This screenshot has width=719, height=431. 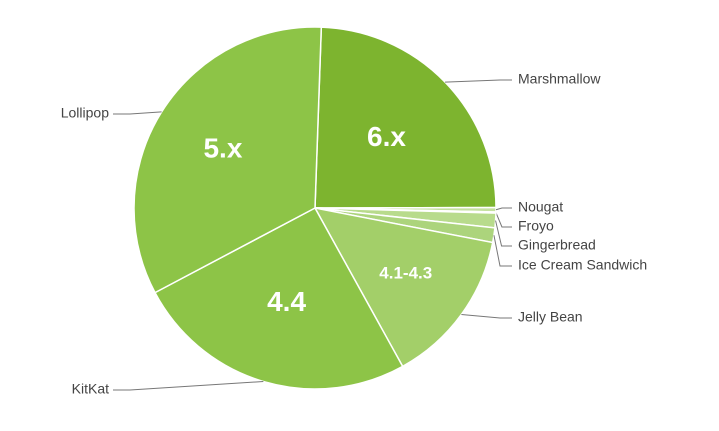 I want to click on inner-label: 4.1-4.3, so click(x=405, y=272).